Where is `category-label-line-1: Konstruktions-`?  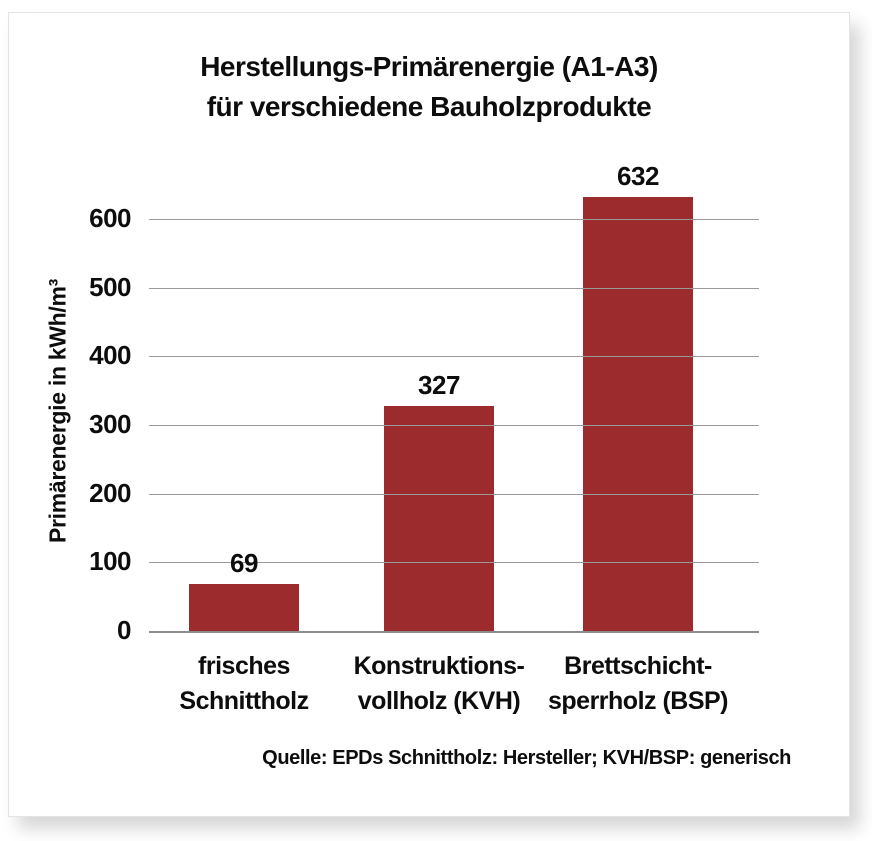
category-label-line-1: Konstruktions- is located at coordinates (439, 666).